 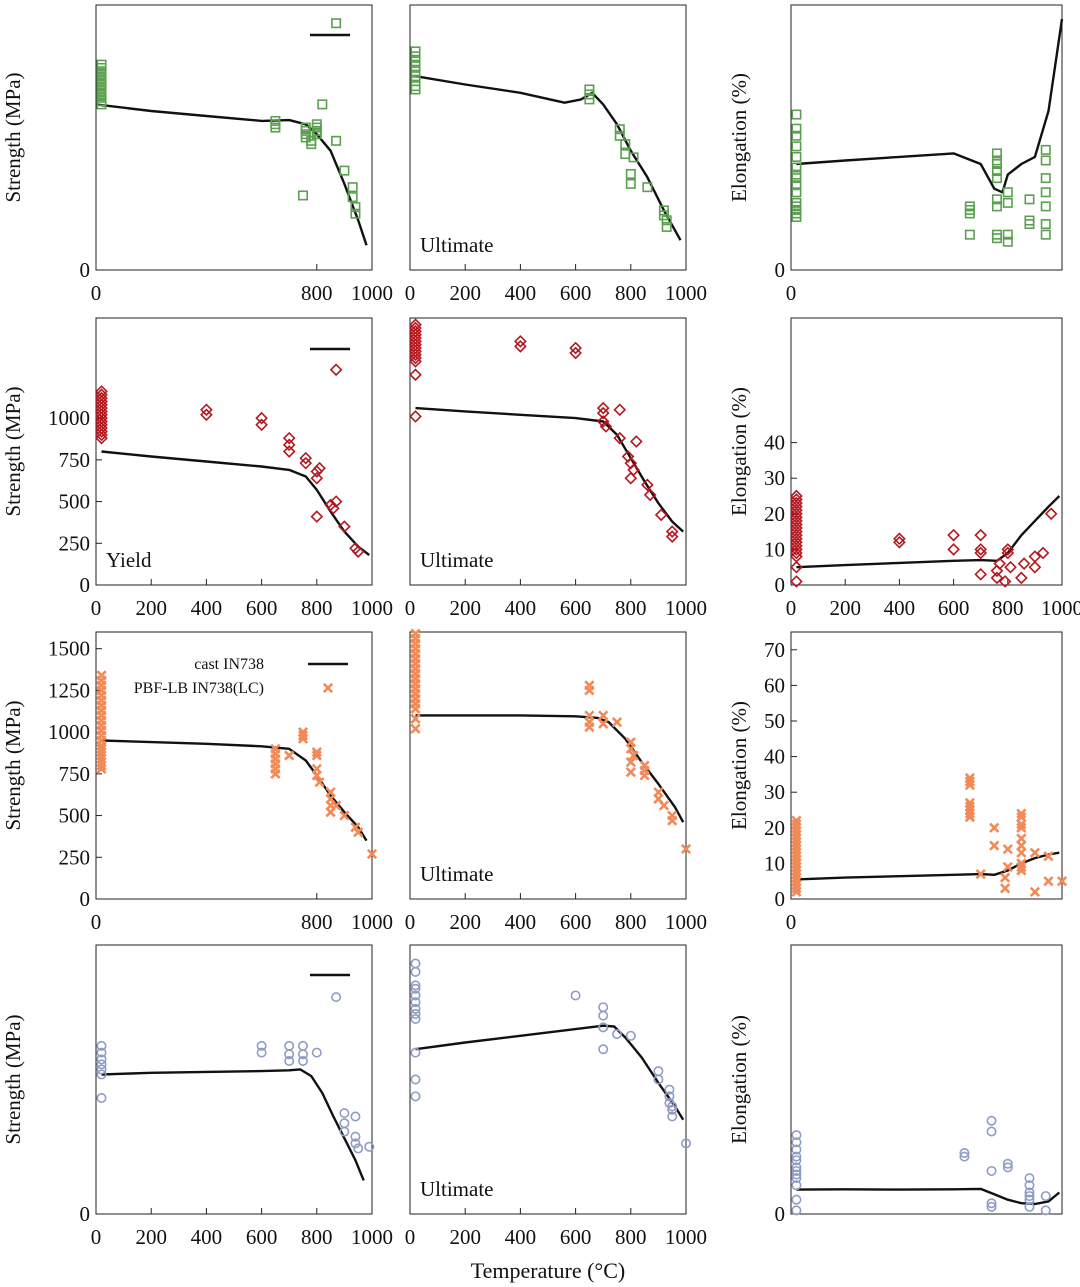 What do you see at coordinates (96, 608) in the screenshot?
I see `x-tick-label: 0` at bounding box center [96, 608].